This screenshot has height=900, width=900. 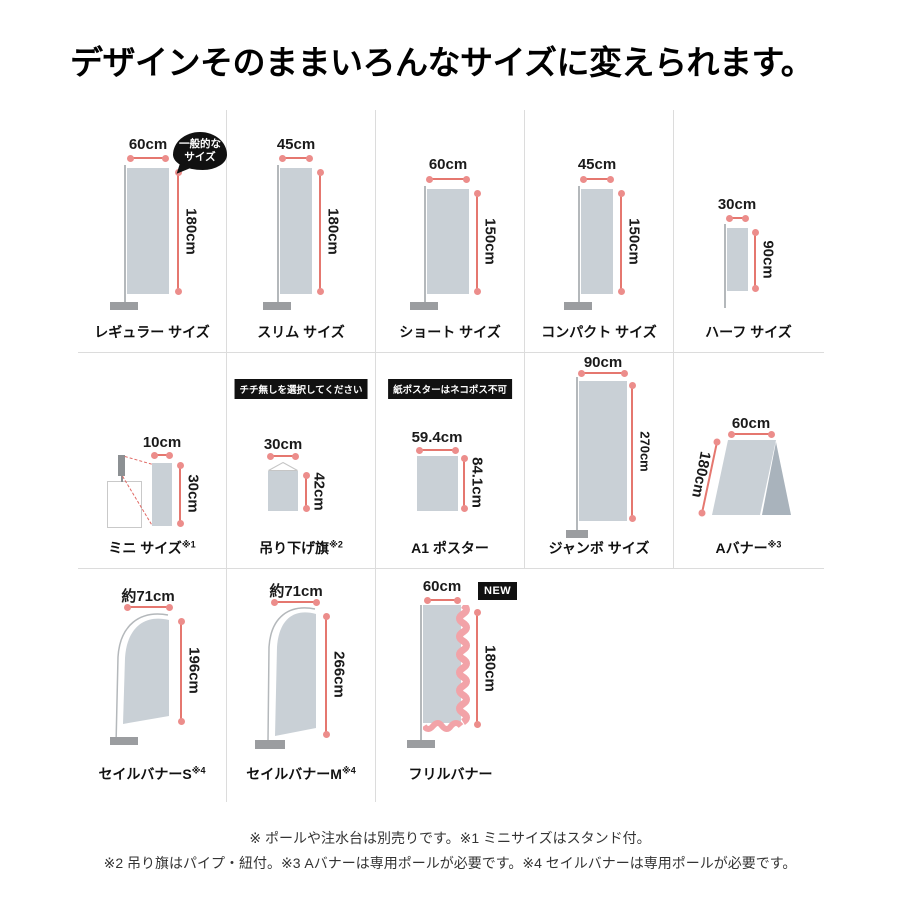 I want to click on height-dimension-label: 196cm, so click(x=194, y=670).